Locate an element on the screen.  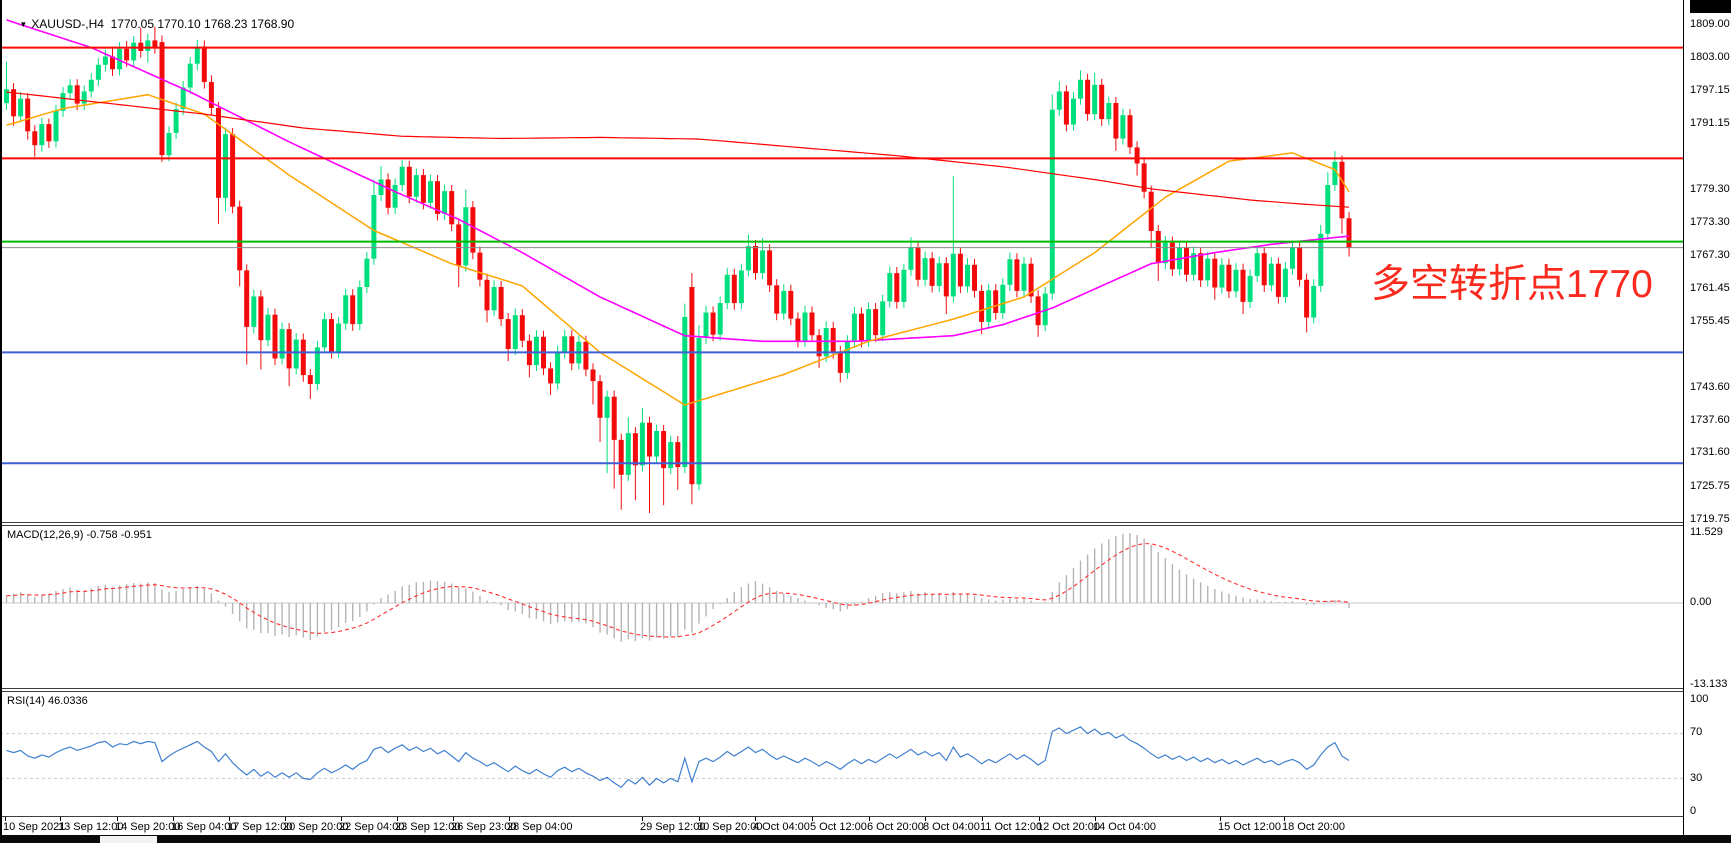
macd-axis: 11.529 0.00 -13.133 is located at coordinates (1707, 608).